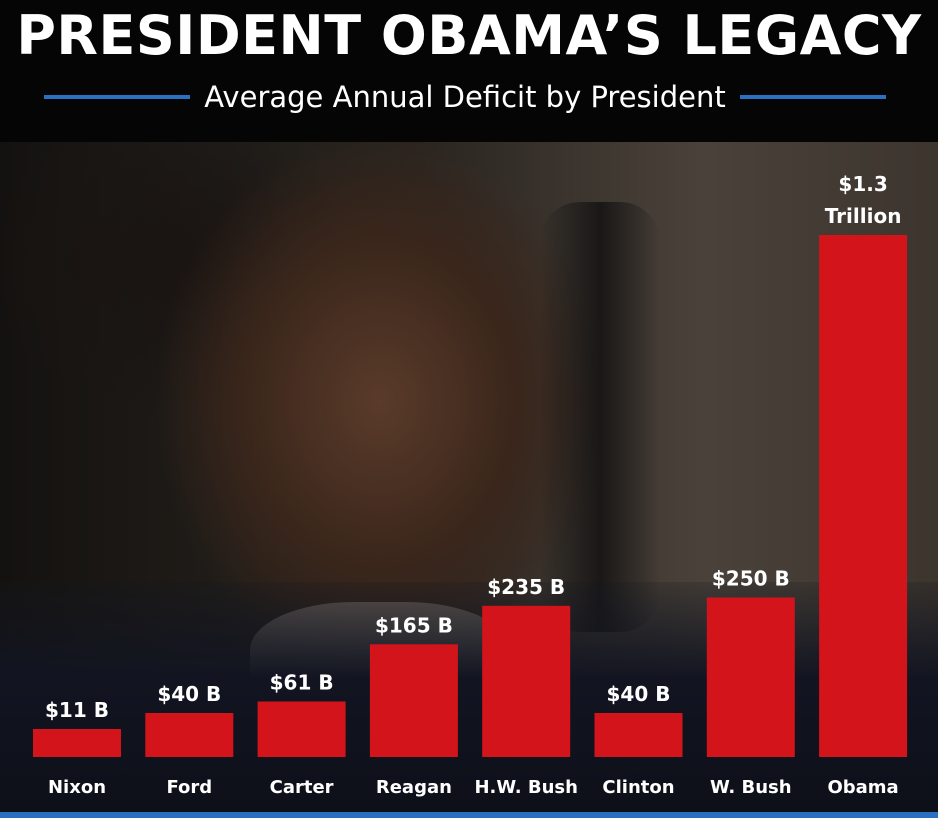 The height and width of the screenshot is (818, 938). Describe the element at coordinates (302, 683) in the screenshot. I see `value-label-2: $61 B` at that location.